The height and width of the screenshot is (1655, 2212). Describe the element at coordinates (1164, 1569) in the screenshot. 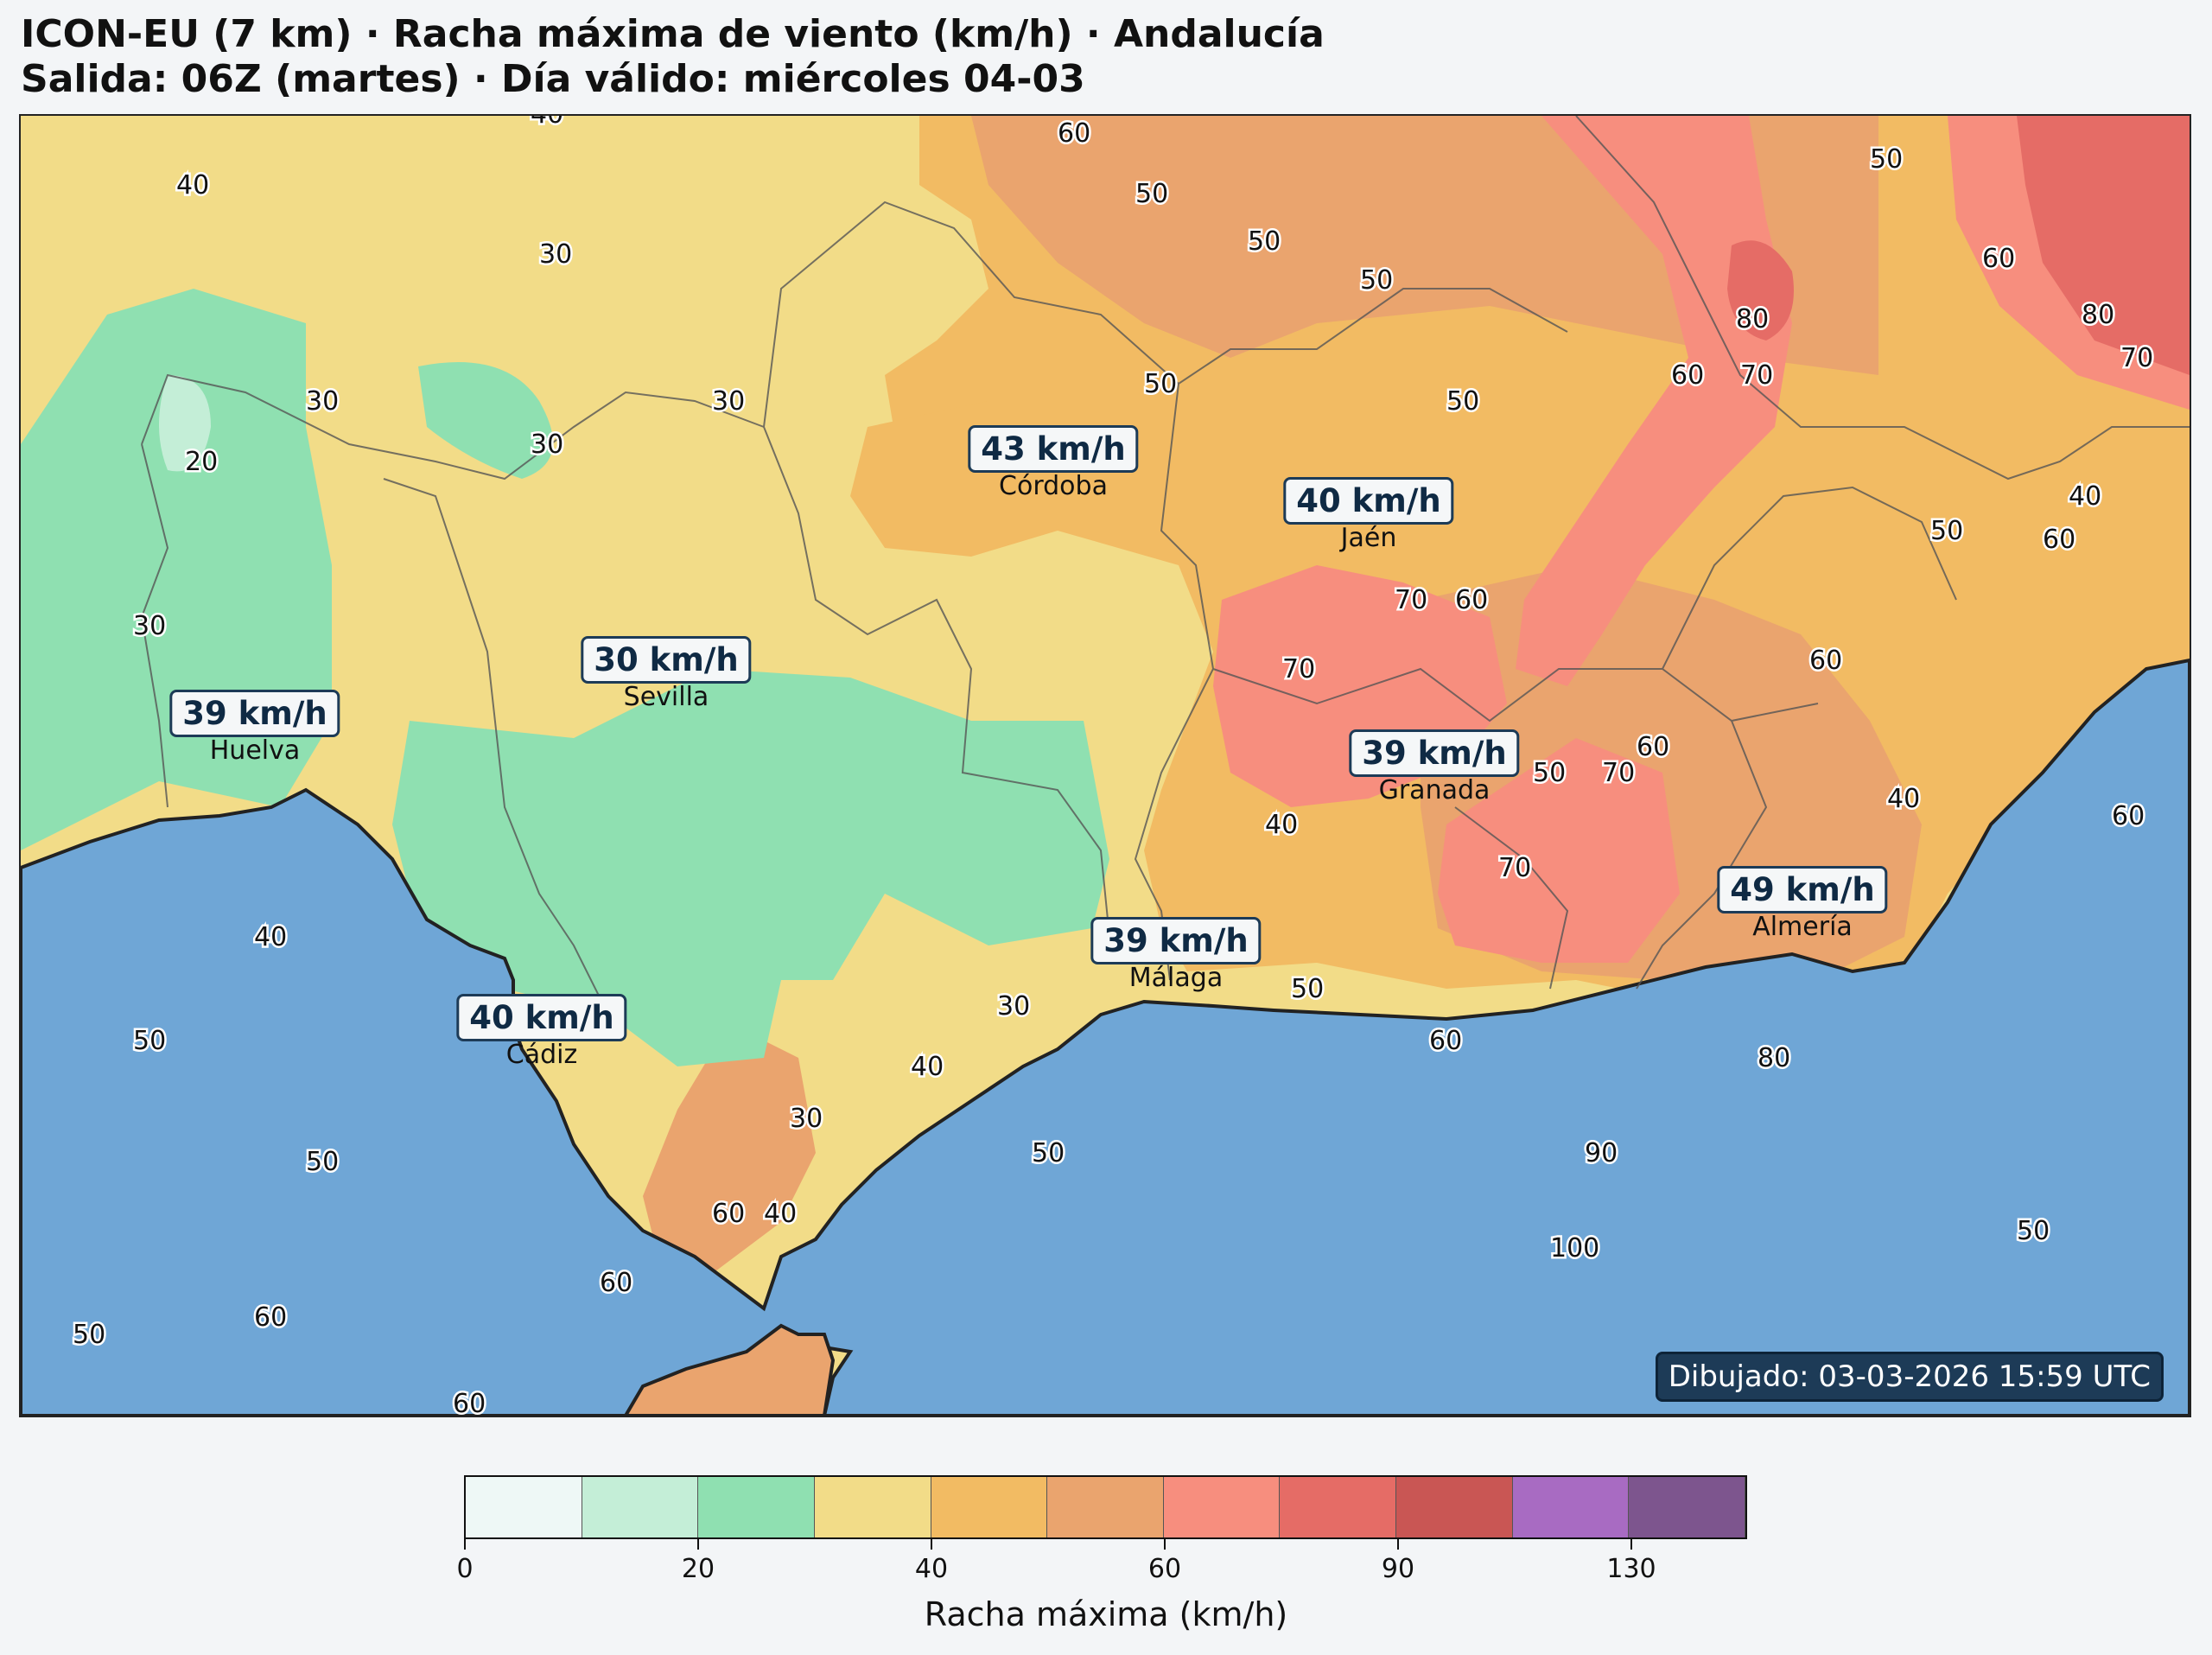

I see `colorbar-tick-label: 60` at that location.